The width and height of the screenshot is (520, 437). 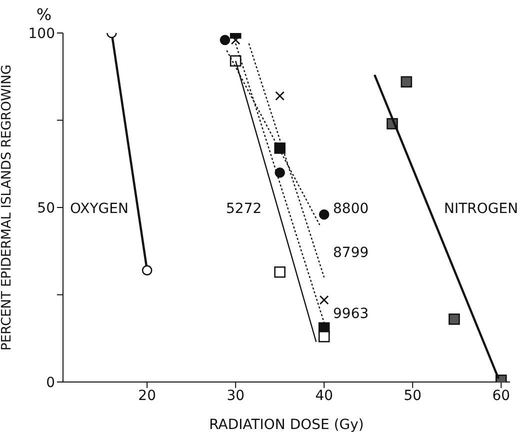 What do you see at coordinates (147, 396) in the screenshot?
I see `x-tick-label: 20` at bounding box center [147, 396].